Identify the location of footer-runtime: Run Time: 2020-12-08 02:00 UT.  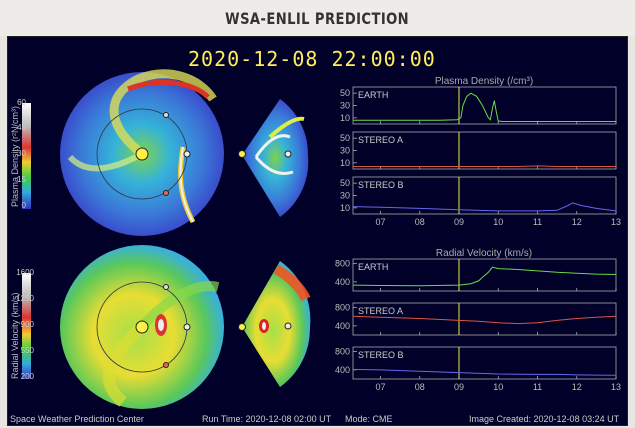
(267, 419).